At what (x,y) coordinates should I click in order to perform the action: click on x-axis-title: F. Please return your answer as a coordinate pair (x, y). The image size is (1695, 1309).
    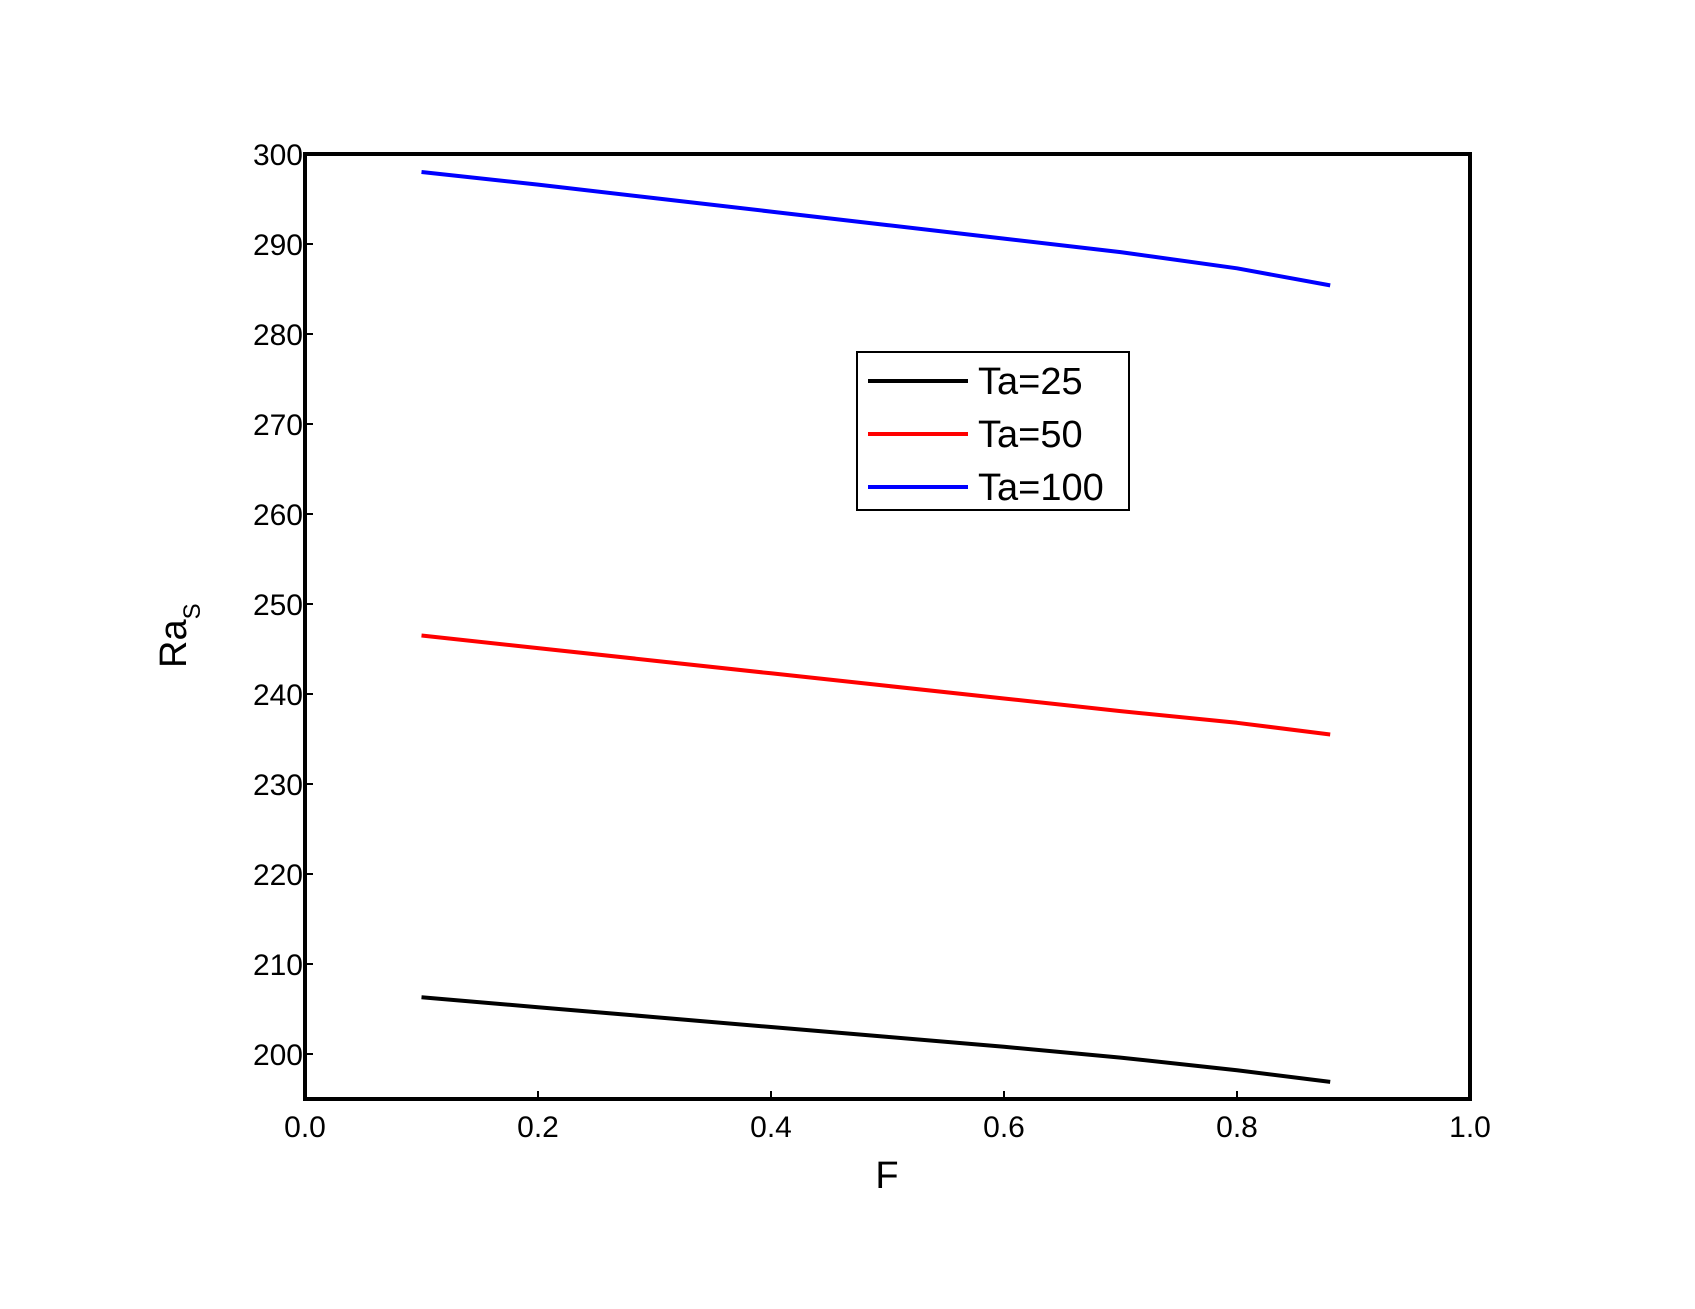
    Looking at the image, I should click on (886, 1176).